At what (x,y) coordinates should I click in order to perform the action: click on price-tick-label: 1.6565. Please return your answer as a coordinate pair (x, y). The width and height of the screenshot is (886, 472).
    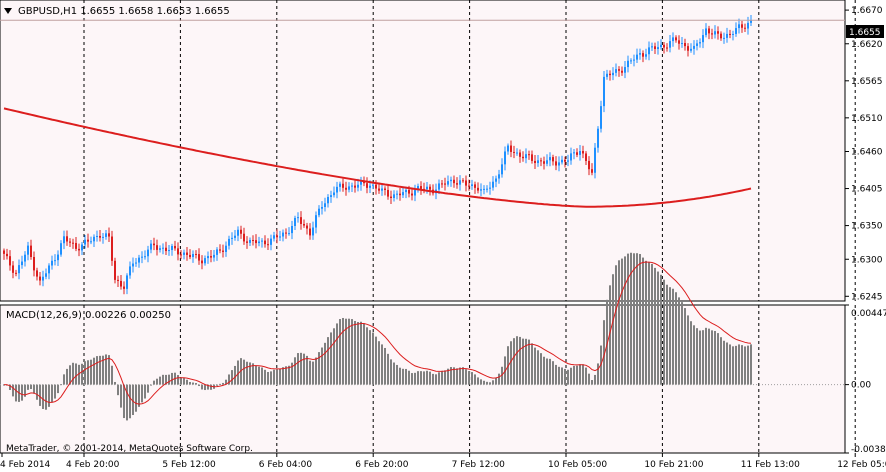
    Looking at the image, I should click on (867, 82).